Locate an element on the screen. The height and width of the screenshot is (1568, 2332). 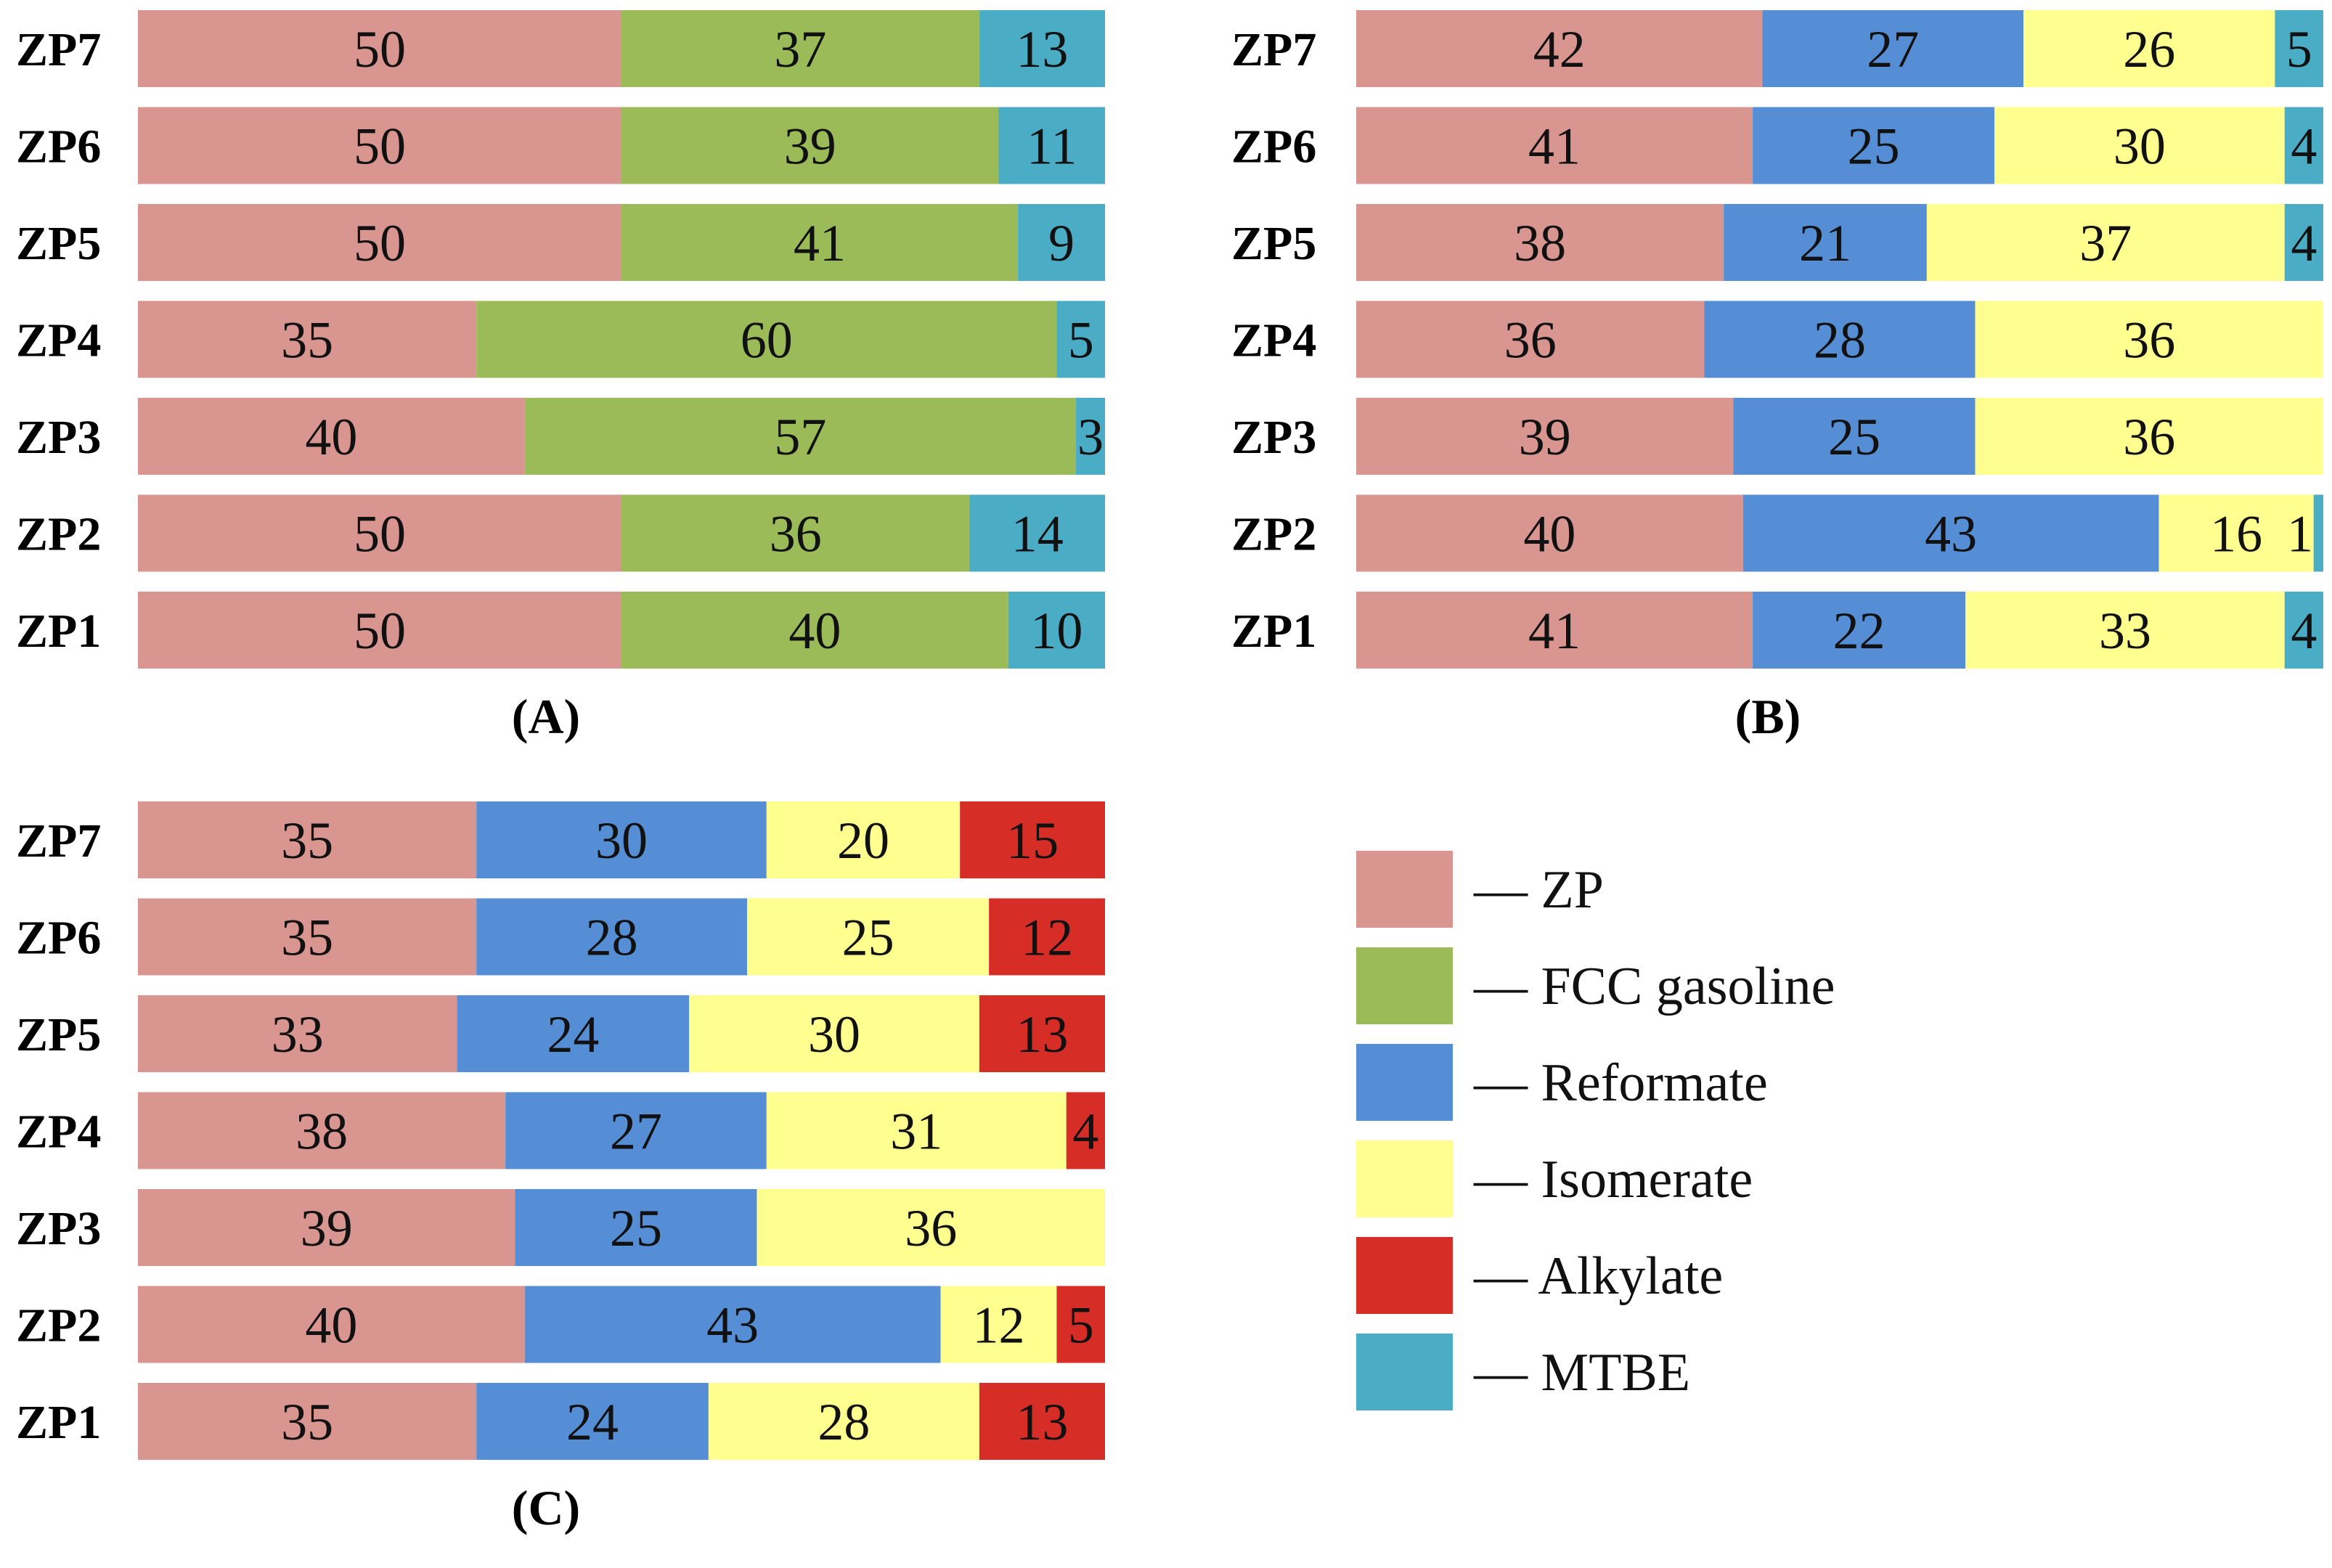
bar-b-zp1-isomerate is located at coordinates (2125, 631).